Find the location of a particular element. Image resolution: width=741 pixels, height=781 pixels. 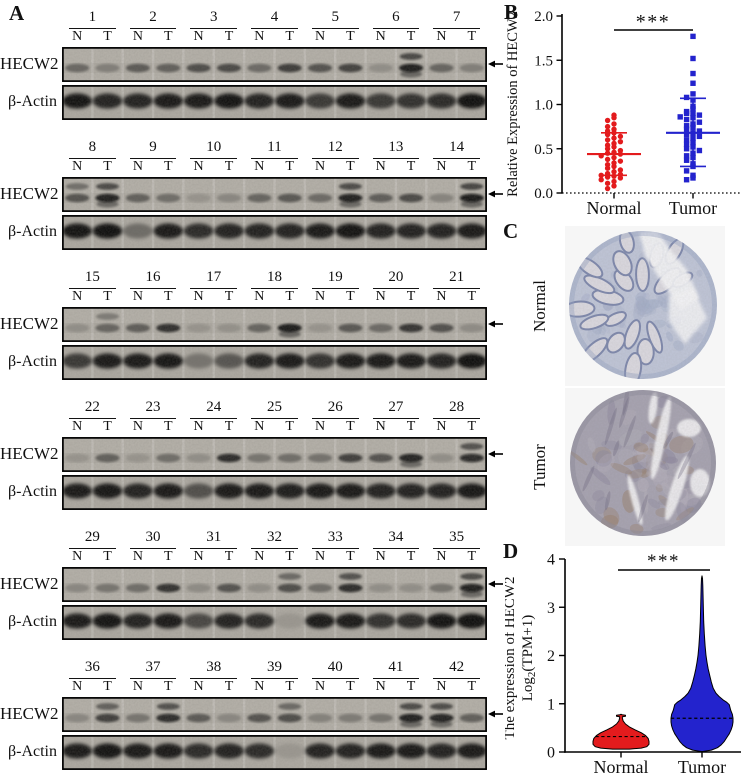

g-element is located at coordinates (643, 463).